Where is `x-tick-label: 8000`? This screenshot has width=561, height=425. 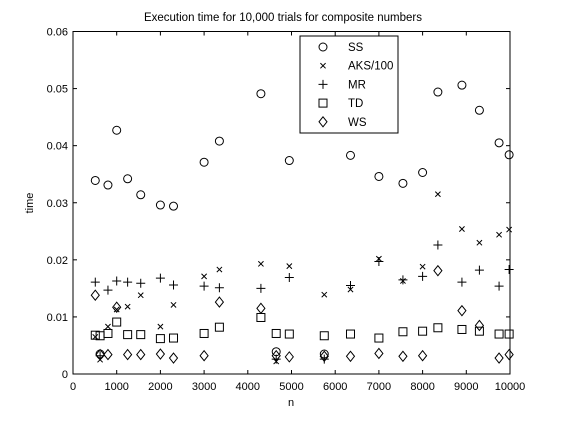
x-tick-label: 8000 is located at coordinates (422, 387).